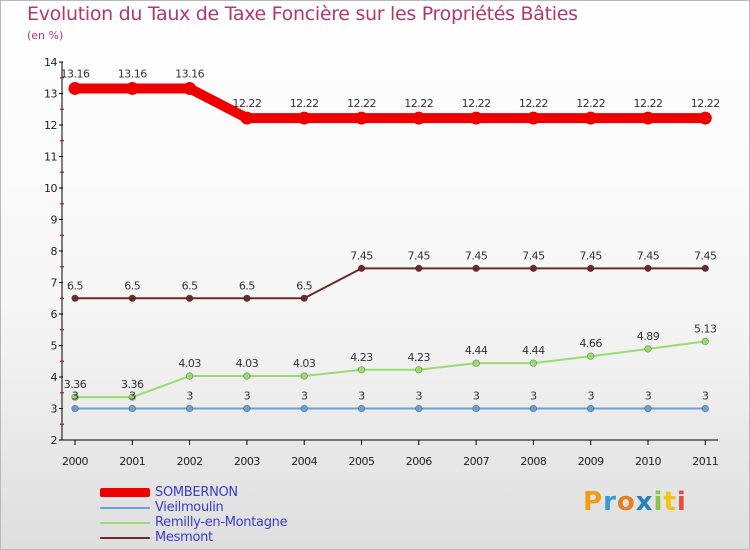  I want to click on legend-swatch-sombernon, so click(125, 492).